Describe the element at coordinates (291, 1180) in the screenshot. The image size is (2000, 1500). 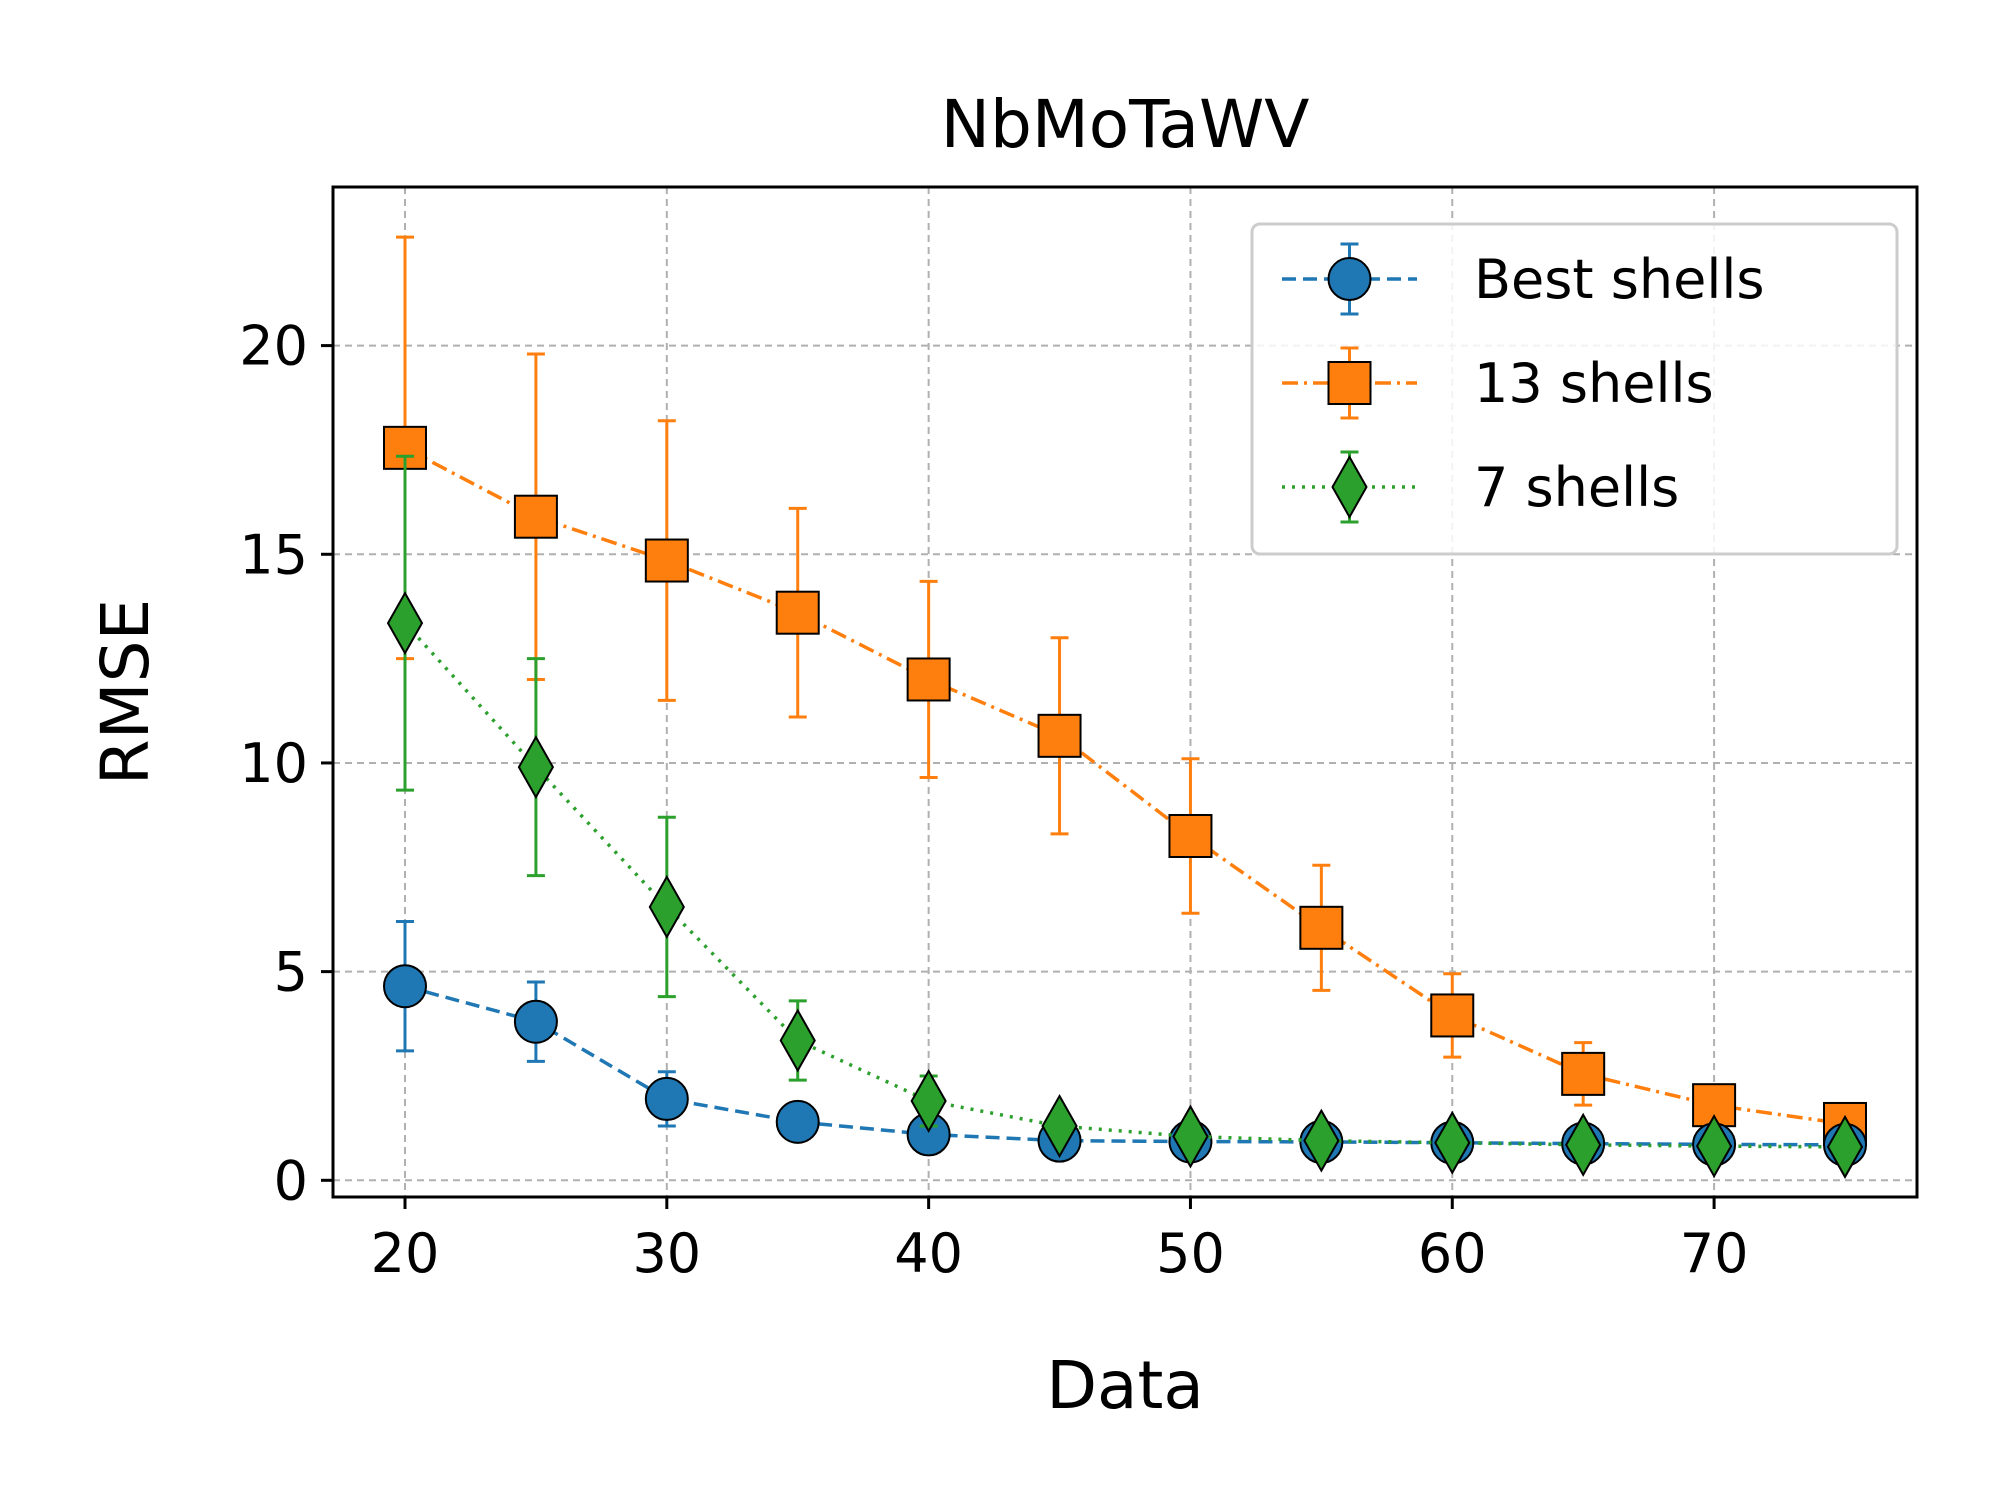
I see `y-tick-label: 0` at that location.